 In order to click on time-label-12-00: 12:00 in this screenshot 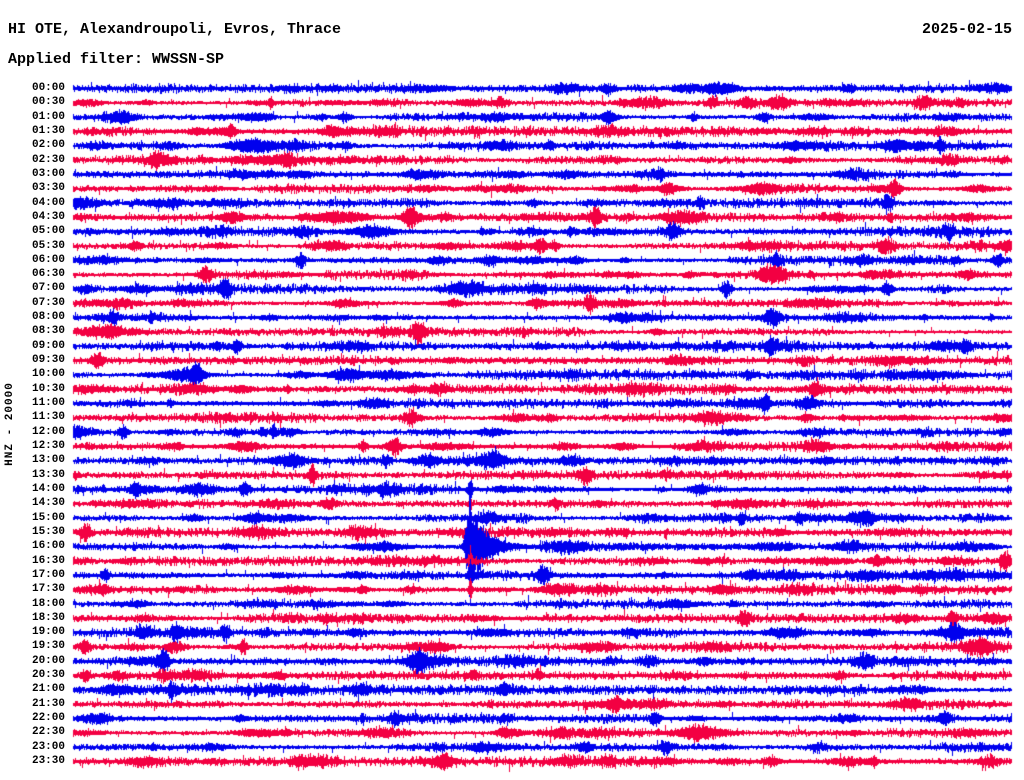, I will do `click(48, 431)`.